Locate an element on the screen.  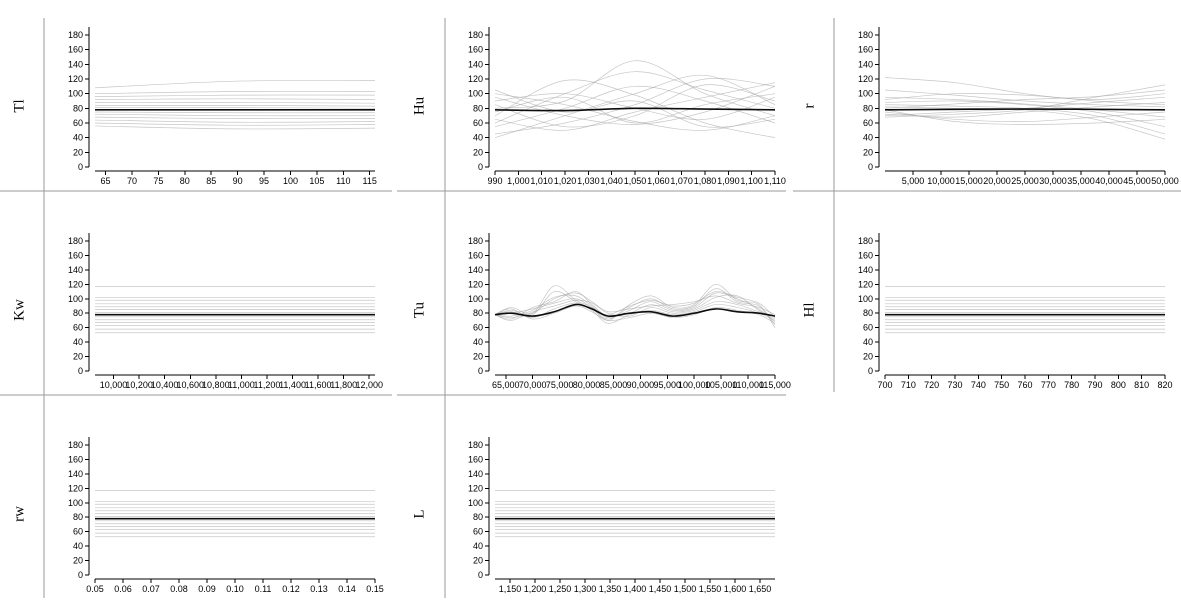
x-tick-label: 80 is located at coordinates (185, 181).